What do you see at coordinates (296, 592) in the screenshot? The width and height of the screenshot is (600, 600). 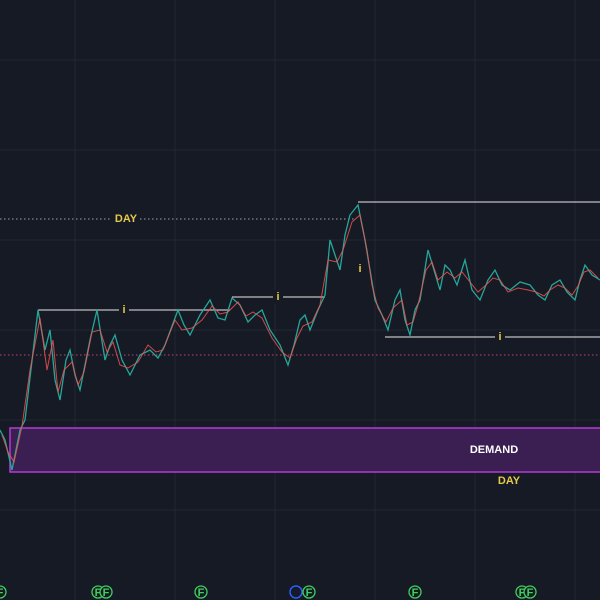 I see `event-ring` at bounding box center [296, 592].